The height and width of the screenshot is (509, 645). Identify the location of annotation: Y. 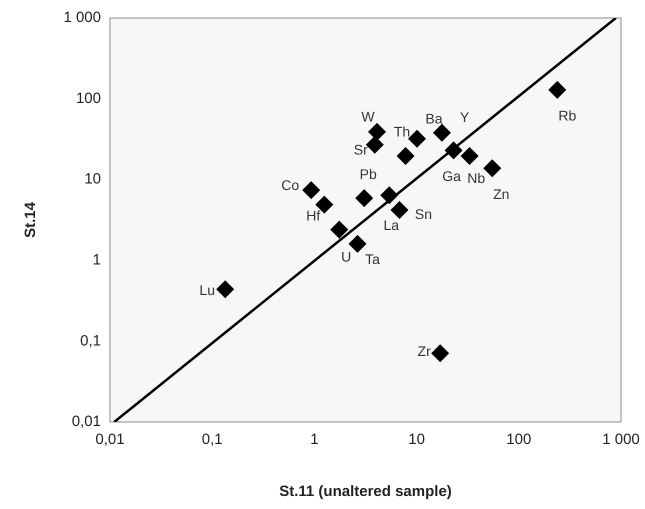
(465, 117).